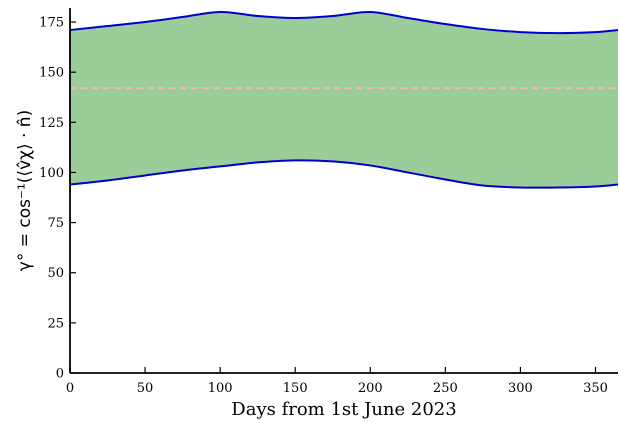 This screenshot has width=619, height=423. What do you see at coordinates (220, 388) in the screenshot?
I see `x-tick-label: 100` at bounding box center [220, 388].